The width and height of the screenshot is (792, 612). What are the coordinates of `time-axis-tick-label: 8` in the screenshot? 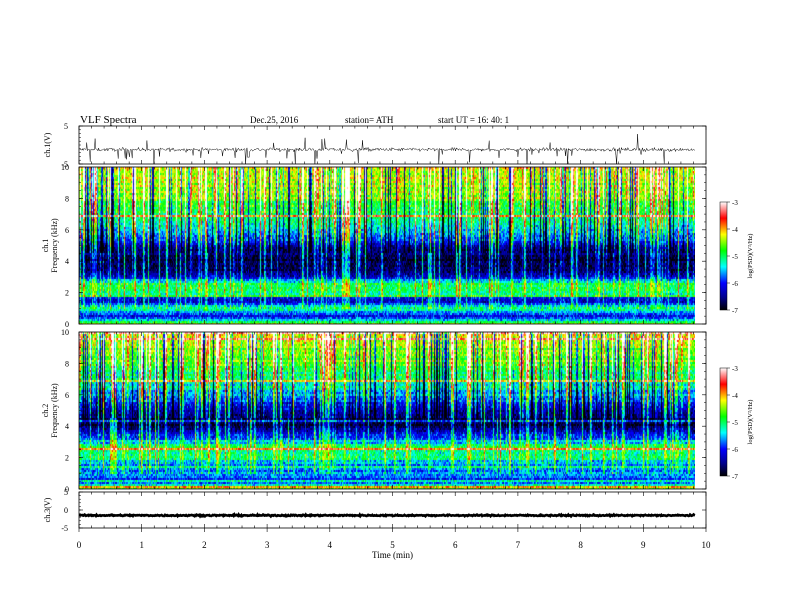 It's located at (580, 545).